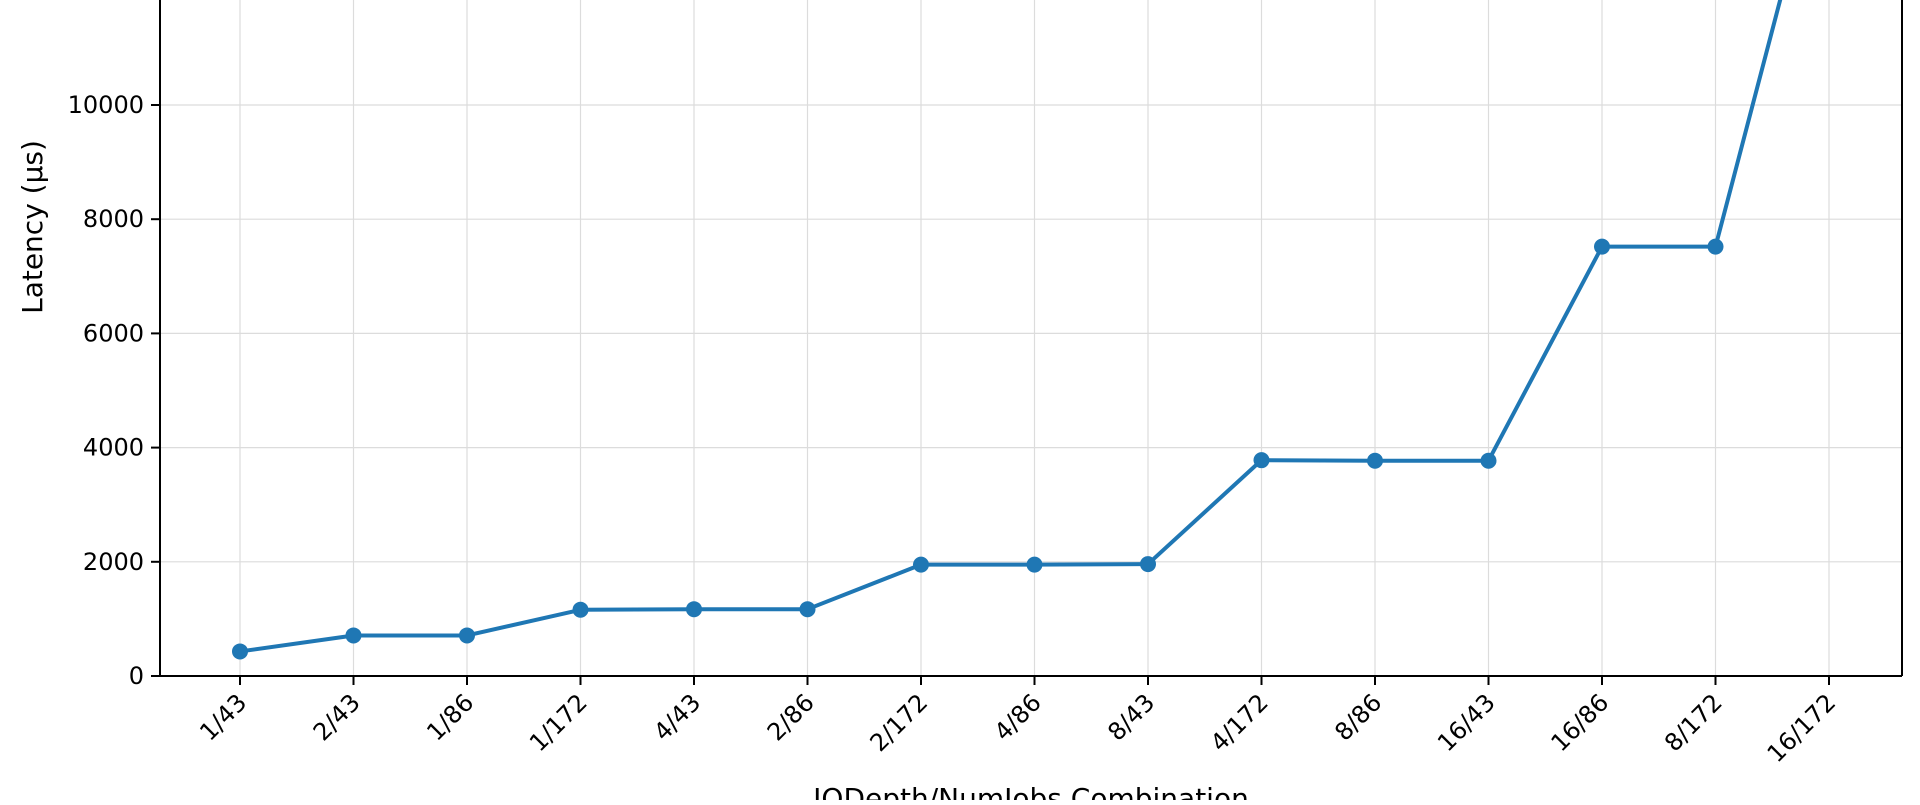 This screenshot has width=1920, height=805. Describe the element at coordinates (899, 722) in the screenshot. I see `x-tick-label: 2/172` at that location.